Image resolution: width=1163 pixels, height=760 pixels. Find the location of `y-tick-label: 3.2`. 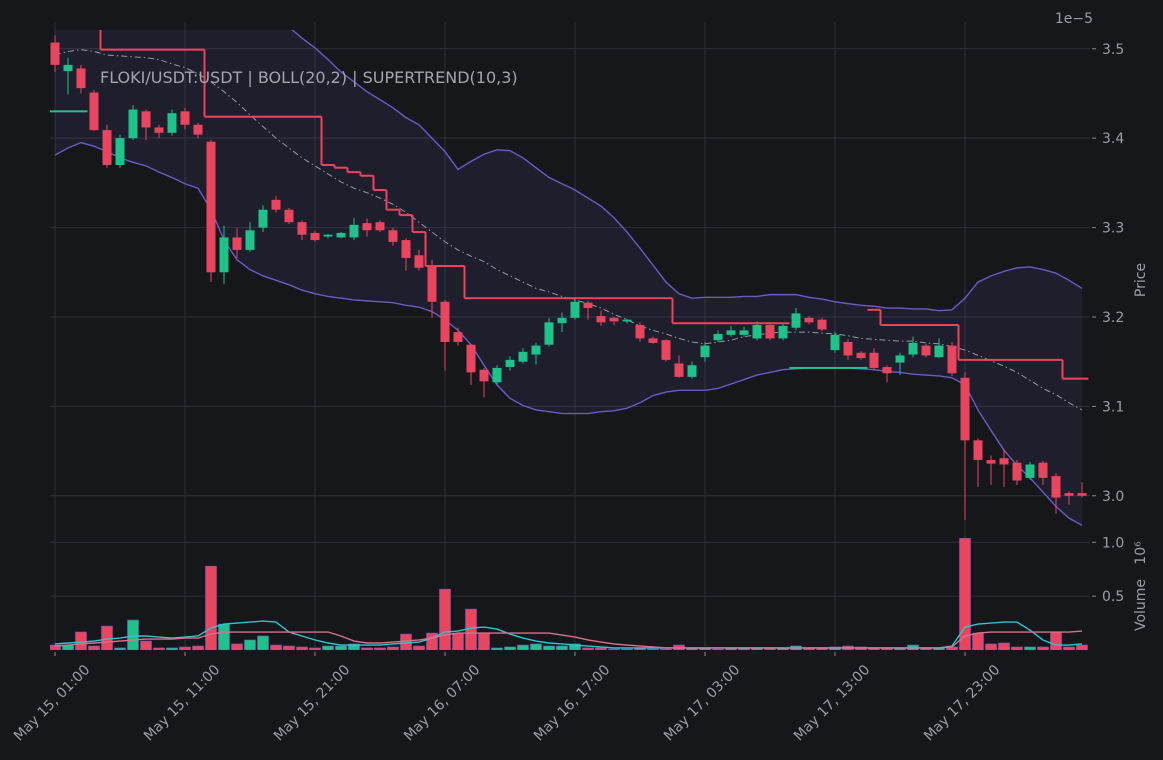

y-tick-label: 3.2 is located at coordinates (1113, 318).